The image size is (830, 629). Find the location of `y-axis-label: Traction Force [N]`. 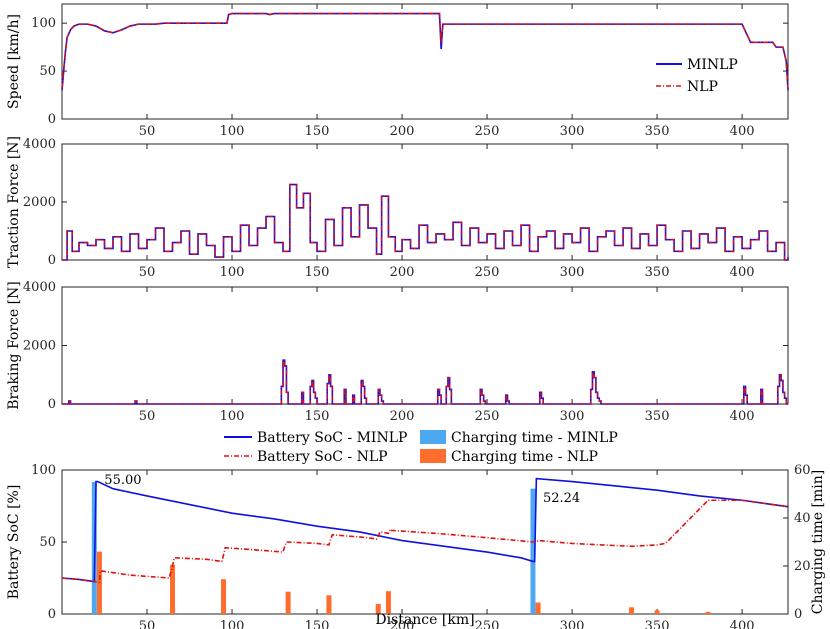

y-axis-label: Traction Force [N] is located at coordinates (14, 202).